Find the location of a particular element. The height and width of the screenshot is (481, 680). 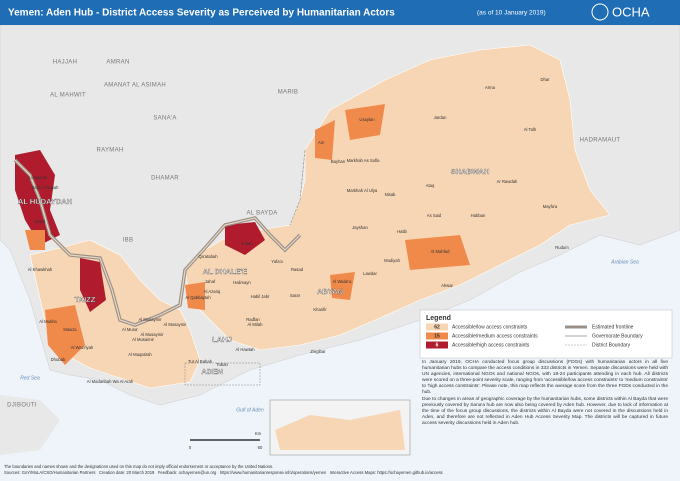

legend-line-label: Governorate Boundary is located at coordinates (617, 336).